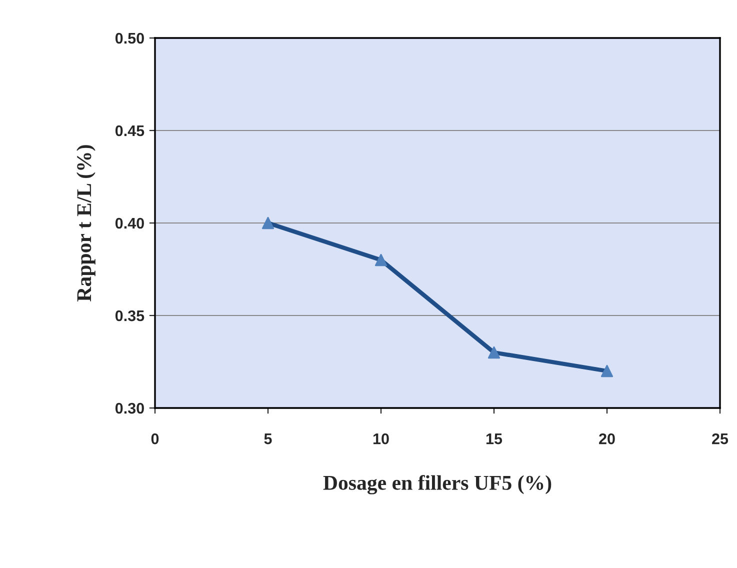  What do you see at coordinates (129, 223) in the screenshot?
I see `y-tick-label: 0.40` at bounding box center [129, 223].